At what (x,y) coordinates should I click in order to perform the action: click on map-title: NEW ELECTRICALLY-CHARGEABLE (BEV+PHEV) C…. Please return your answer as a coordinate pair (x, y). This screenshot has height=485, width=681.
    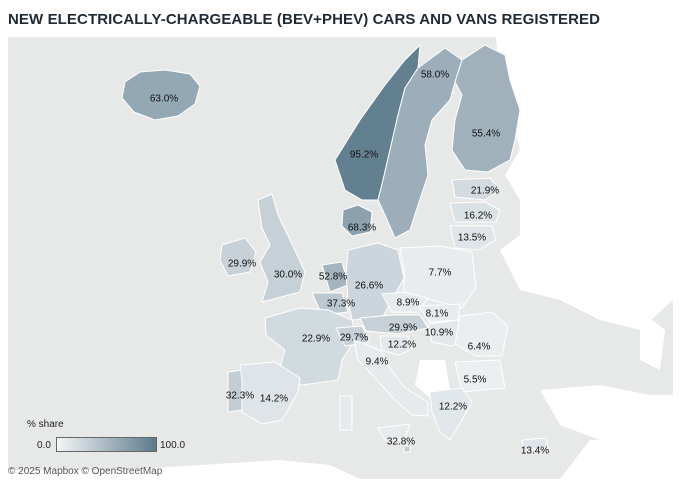
    Looking at the image, I should click on (304, 19).